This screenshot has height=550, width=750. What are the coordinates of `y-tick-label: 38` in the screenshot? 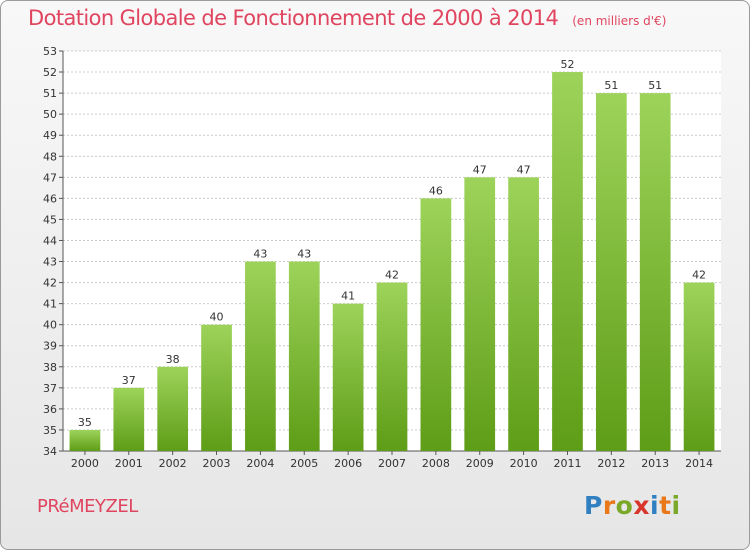 It's located at (50, 367).